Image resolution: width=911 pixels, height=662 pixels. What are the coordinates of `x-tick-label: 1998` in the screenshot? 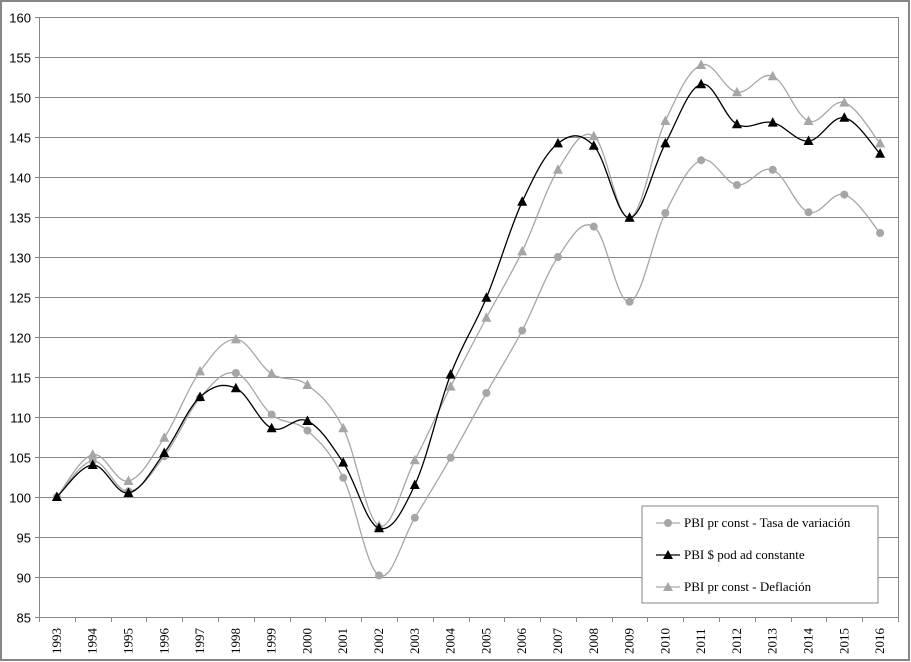 It's located at (235, 641).